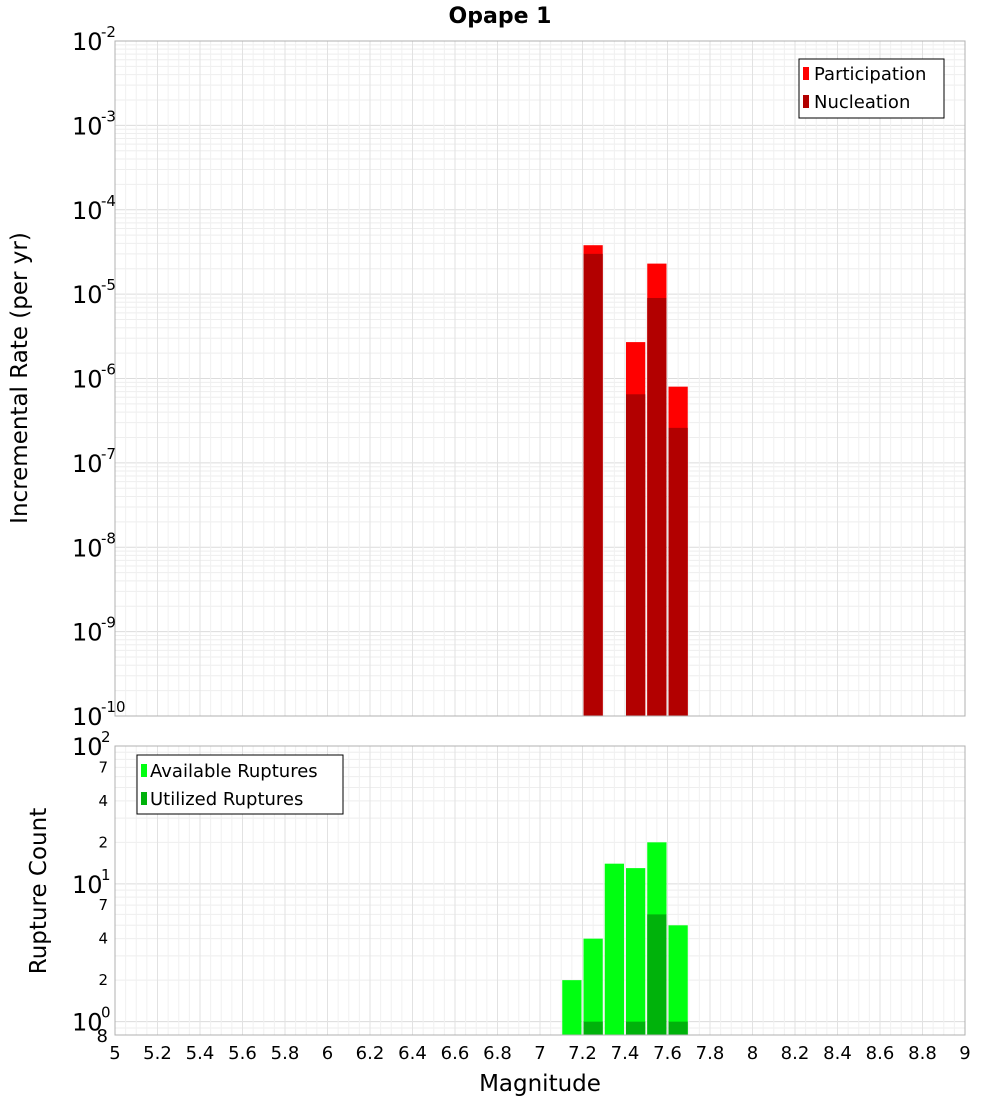 The width and height of the screenshot is (1000, 1100). Describe the element at coordinates (108, 201) in the screenshot. I see `y-tick-exponent: -4` at that location.